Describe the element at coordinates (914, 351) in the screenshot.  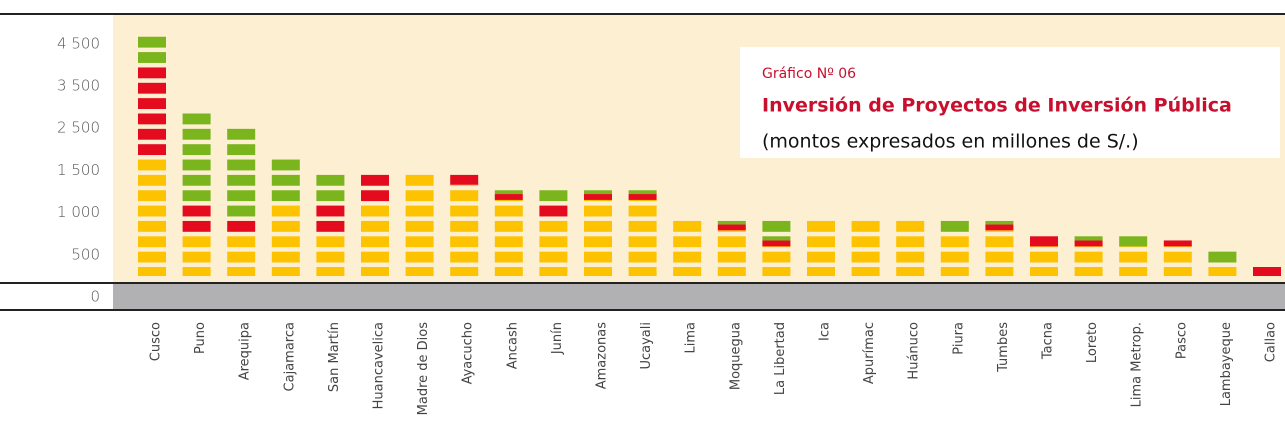
I see `x-tick-label: Huánuco` at that location.